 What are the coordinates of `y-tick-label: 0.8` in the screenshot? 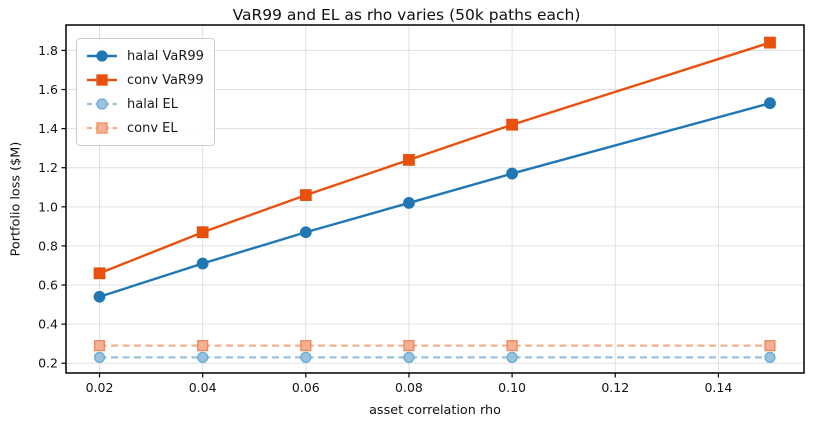 It's located at (48, 245).